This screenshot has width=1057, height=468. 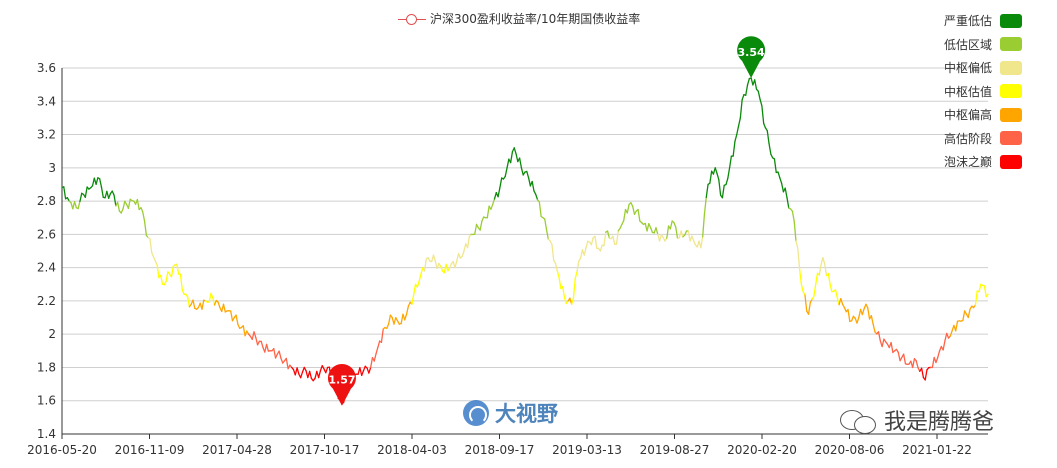 I want to click on valuation-legend-item: 低估区域, so click(x=983, y=44).